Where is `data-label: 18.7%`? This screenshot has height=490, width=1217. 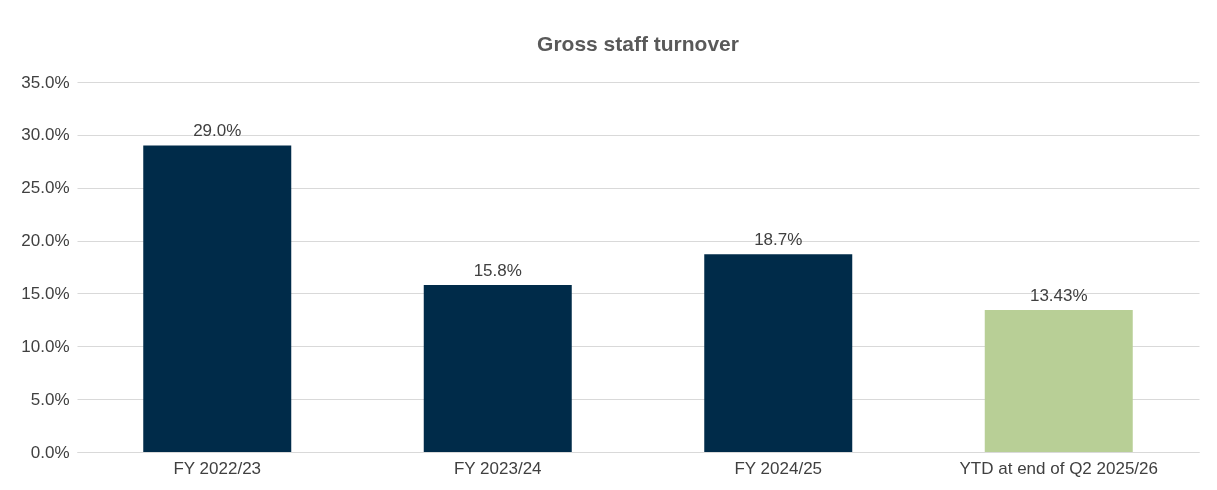
data-label: 18.7% is located at coordinates (778, 240).